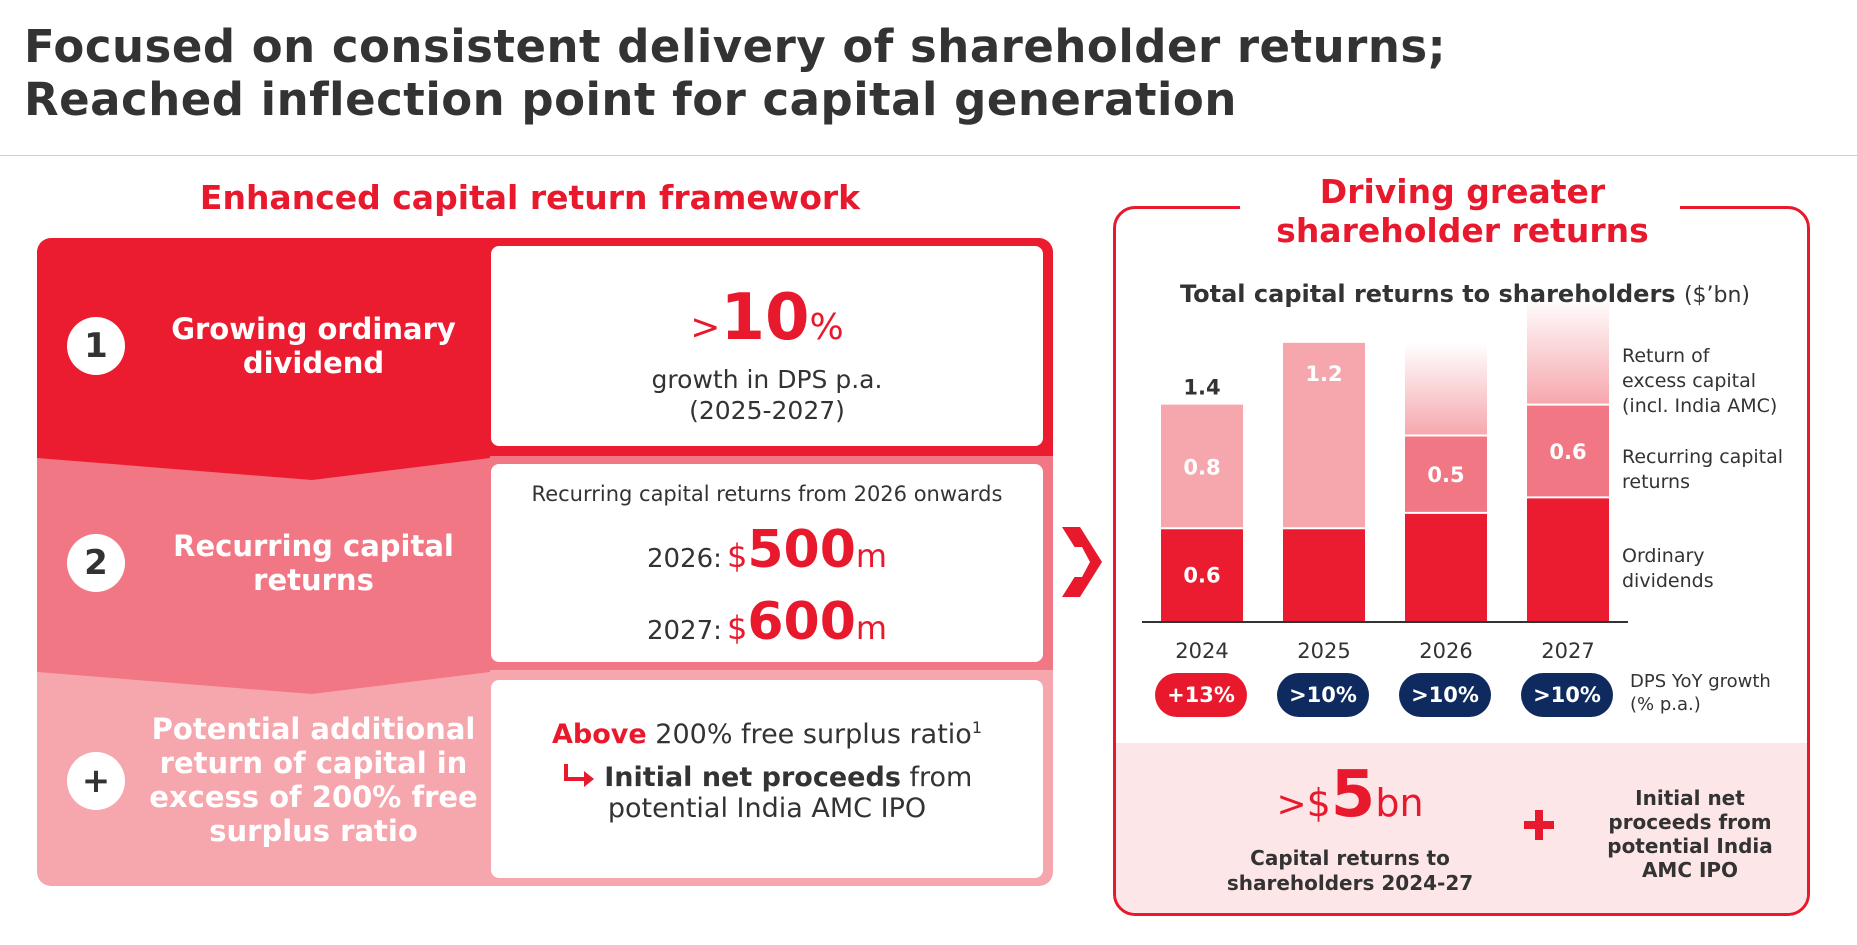 The width and height of the screenshot is (1857, 945). I want to click on x-tick-2025: 2025, so click(1323, 651).